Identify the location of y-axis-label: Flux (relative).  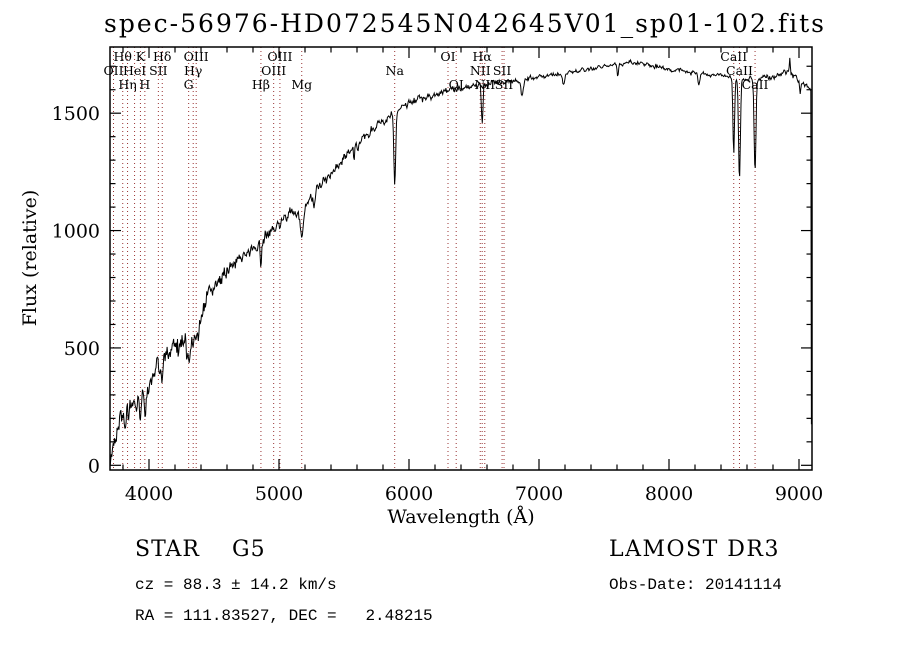
(30, 258).